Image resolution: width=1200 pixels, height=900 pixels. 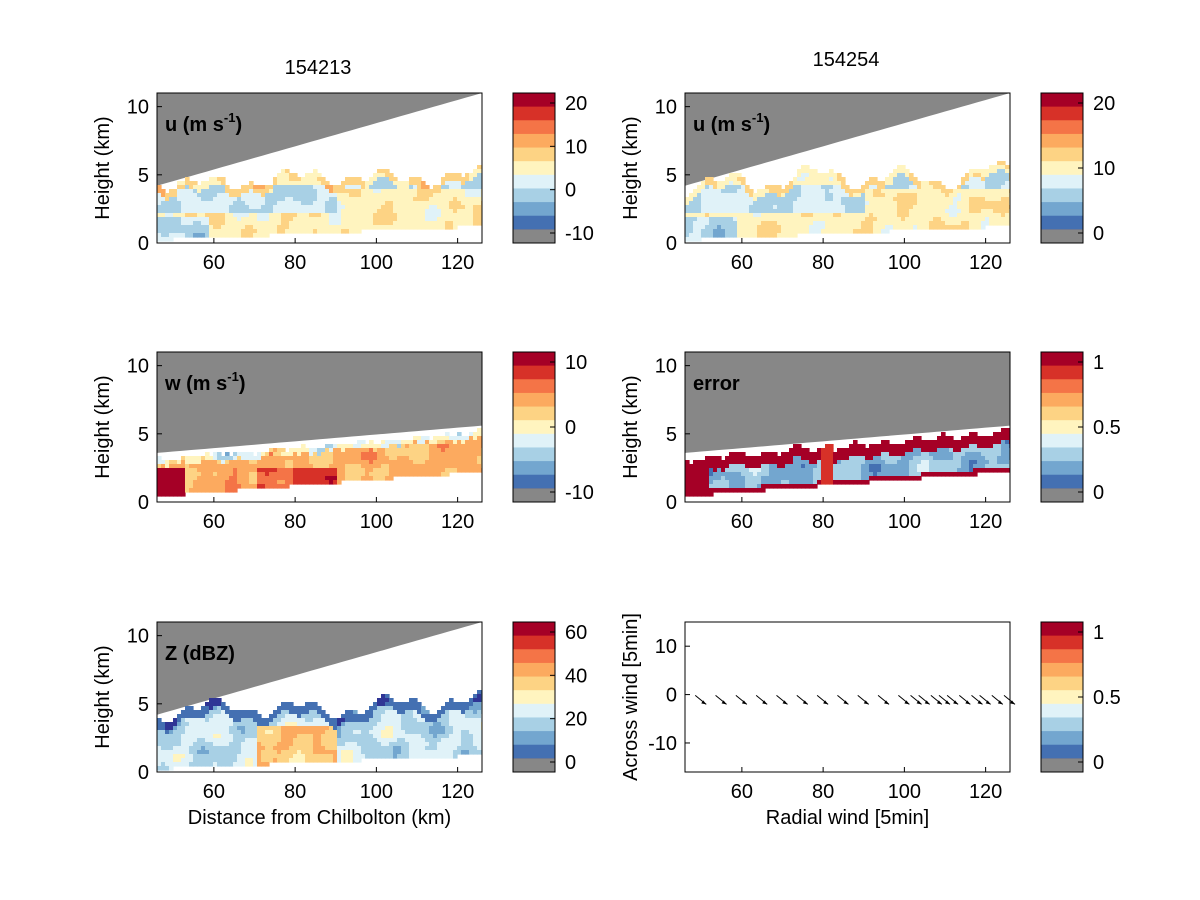 I want to click on panel-label: error, so click(x=716, y=384).